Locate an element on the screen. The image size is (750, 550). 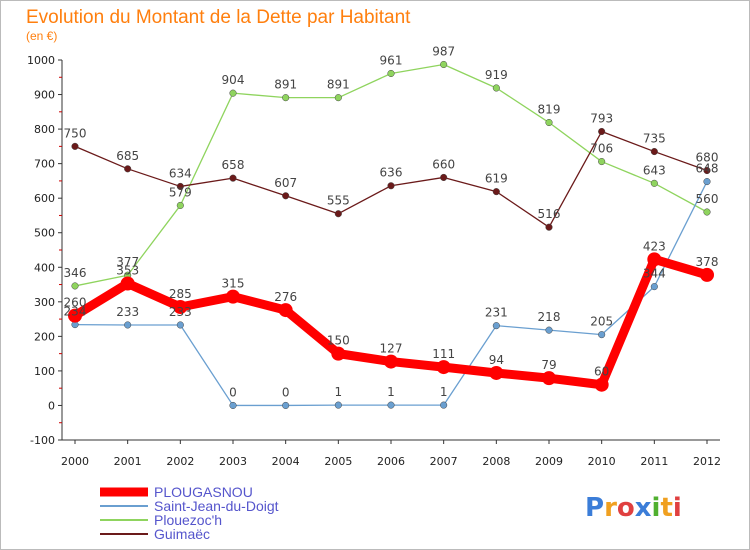
y-tick-label: 700 is located at coordinates (44, 164).